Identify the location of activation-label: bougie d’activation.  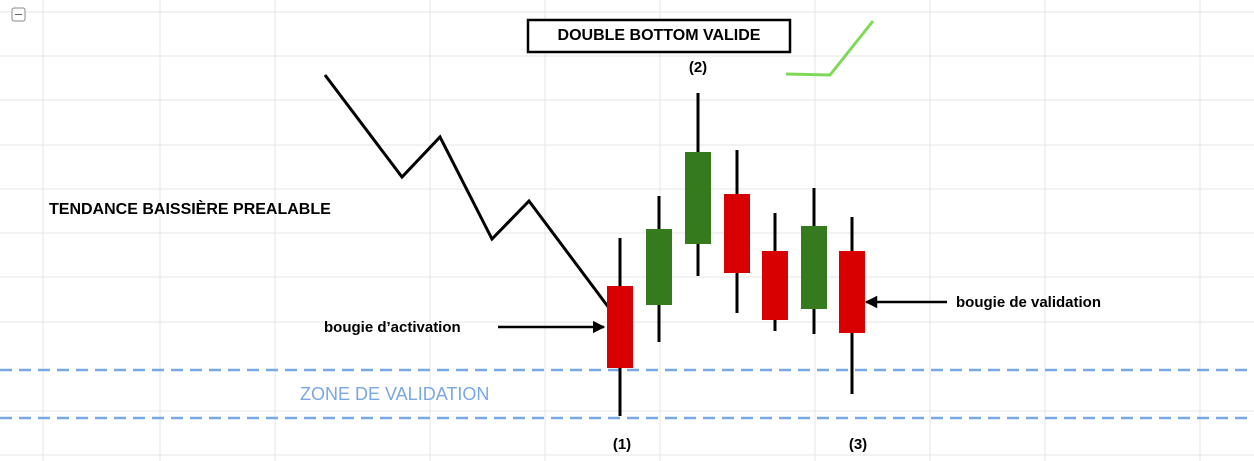
(392, 327).